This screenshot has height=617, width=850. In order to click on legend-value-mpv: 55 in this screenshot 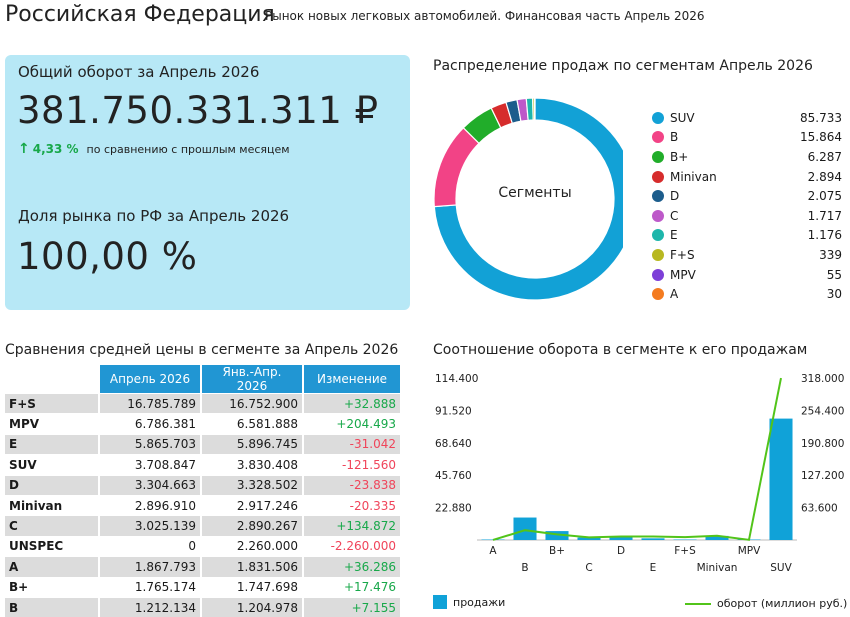, I will do `click(834, 274)`.